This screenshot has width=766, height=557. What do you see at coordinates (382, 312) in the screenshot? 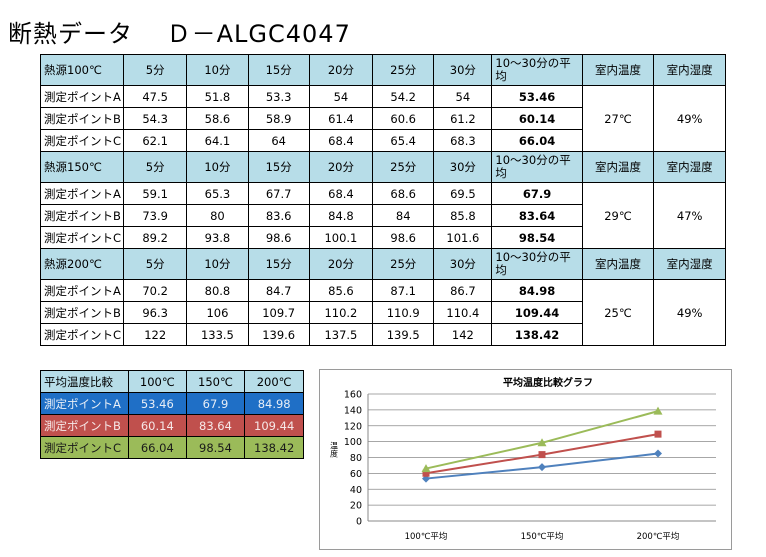
I see `table-row: 測定ポイントB 96.3 106 109.7 110.2 110.9 110.4 109.44` at bounding box center [382, 312].